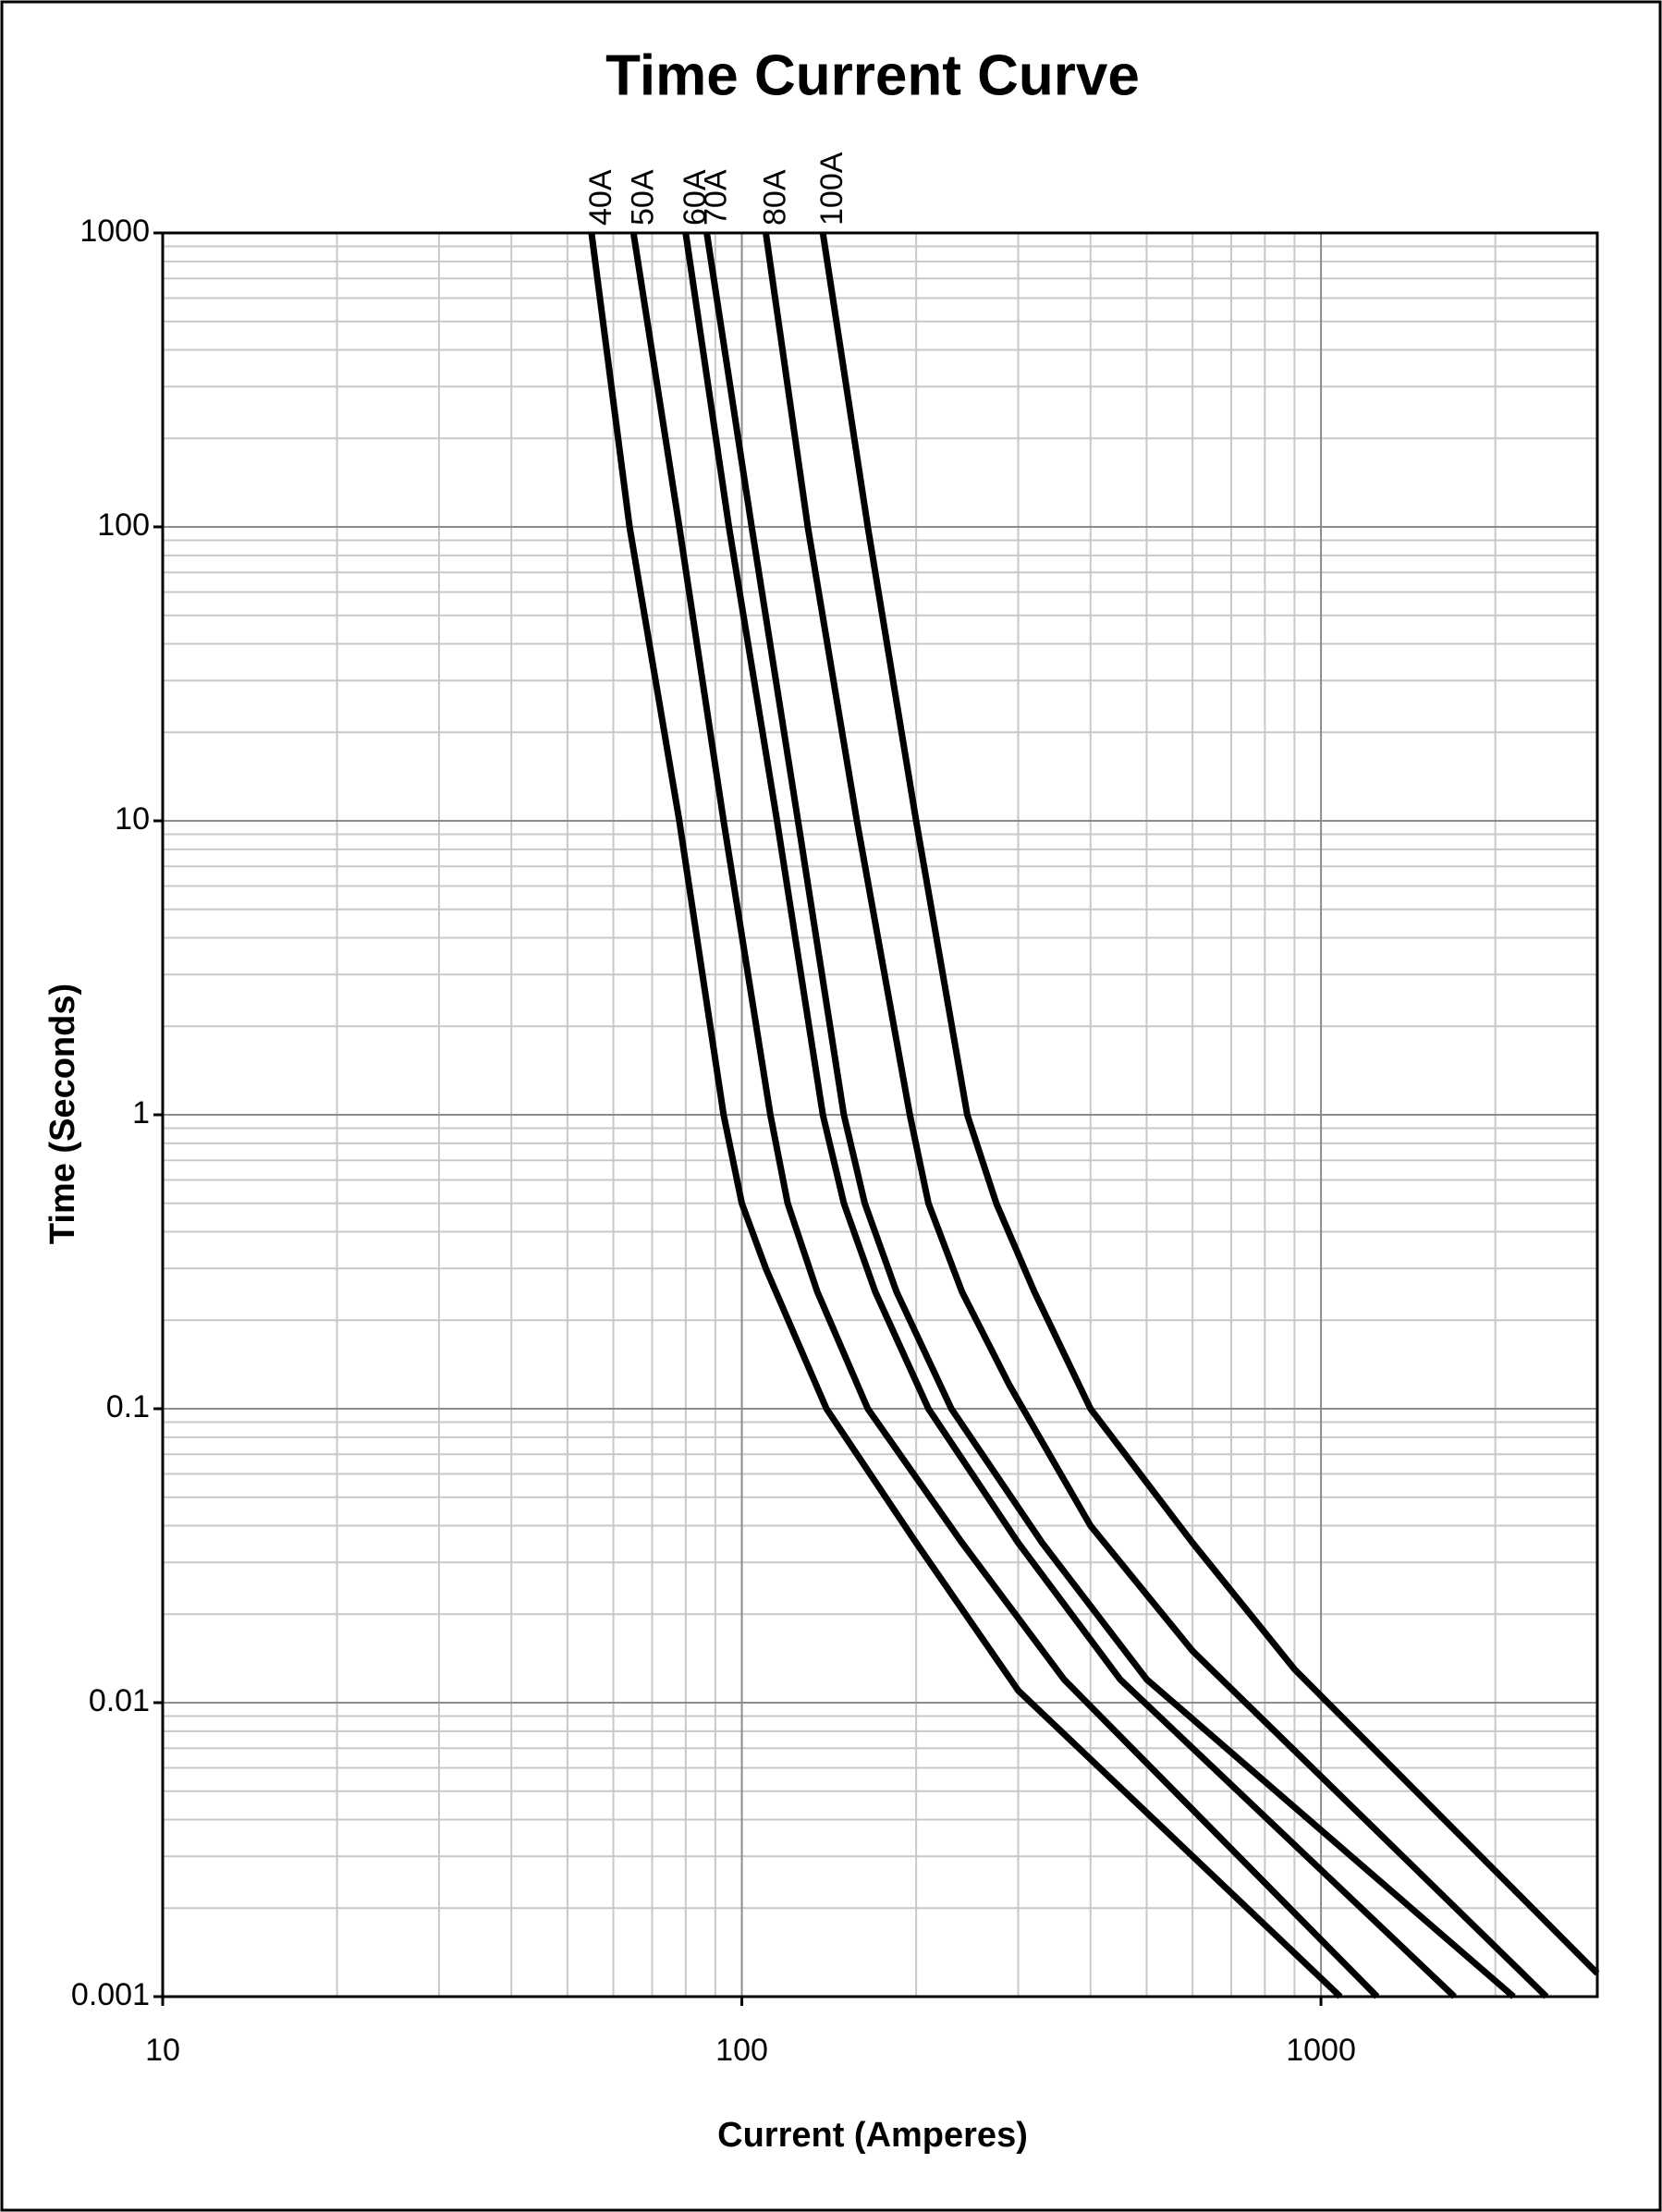  What do you see at coordinates (132, 819) in the screenshot?
I see `y-tick-label: 10` at bounding box center [132, 819].